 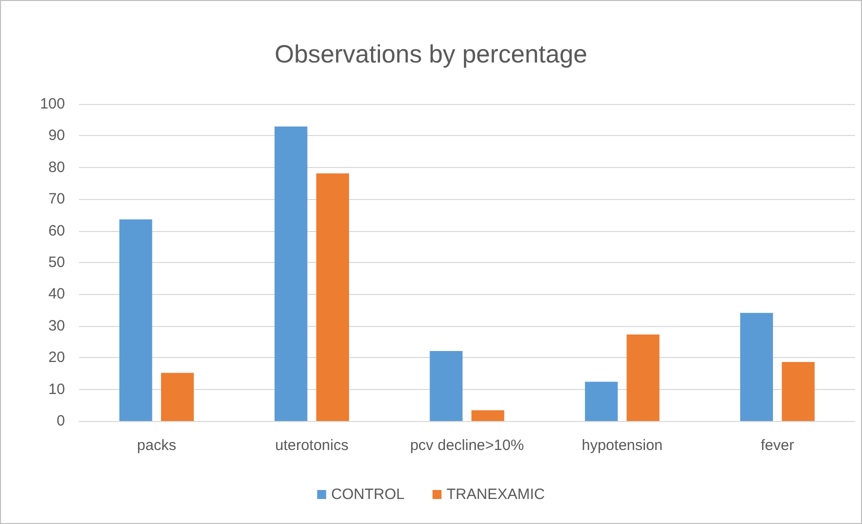 I want to click on x-tick-label: pcv decline>10%, so click(x=467, y=445).